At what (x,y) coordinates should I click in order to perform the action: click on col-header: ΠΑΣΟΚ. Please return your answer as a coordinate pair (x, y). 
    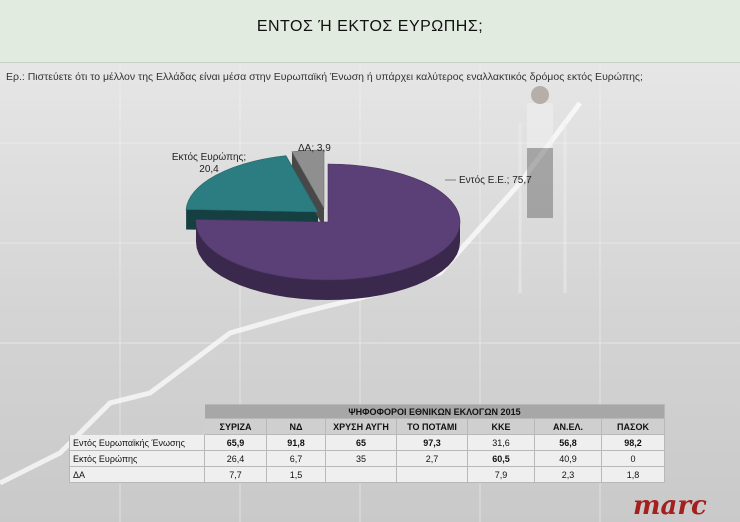
    Looking at the image, I should click on (633, 426).